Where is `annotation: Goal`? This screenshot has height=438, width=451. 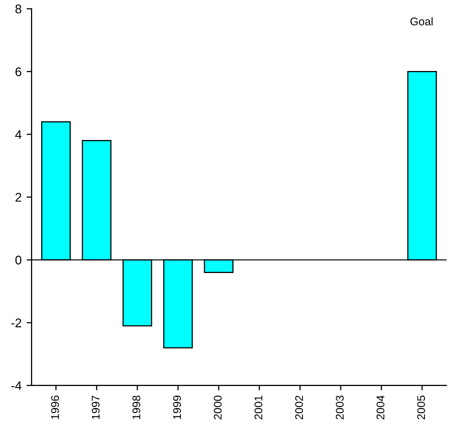 annotation: Goal is located at coordinates (421, 21).